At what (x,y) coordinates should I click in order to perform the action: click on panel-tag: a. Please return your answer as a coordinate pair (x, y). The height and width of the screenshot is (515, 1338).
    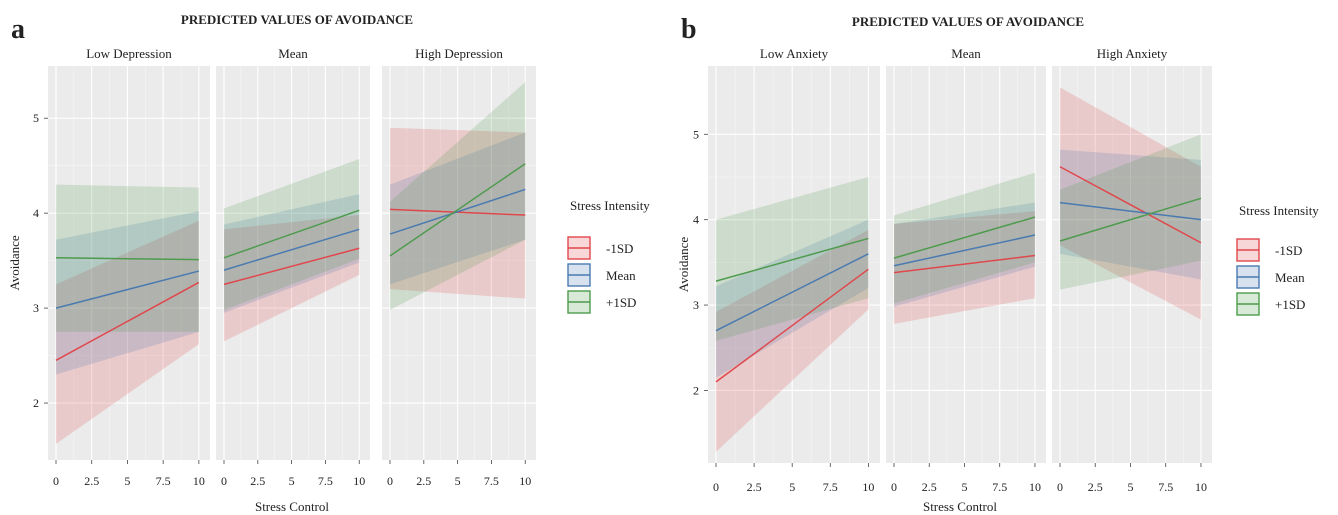
    Looking at the image, I should click on (18, 29).